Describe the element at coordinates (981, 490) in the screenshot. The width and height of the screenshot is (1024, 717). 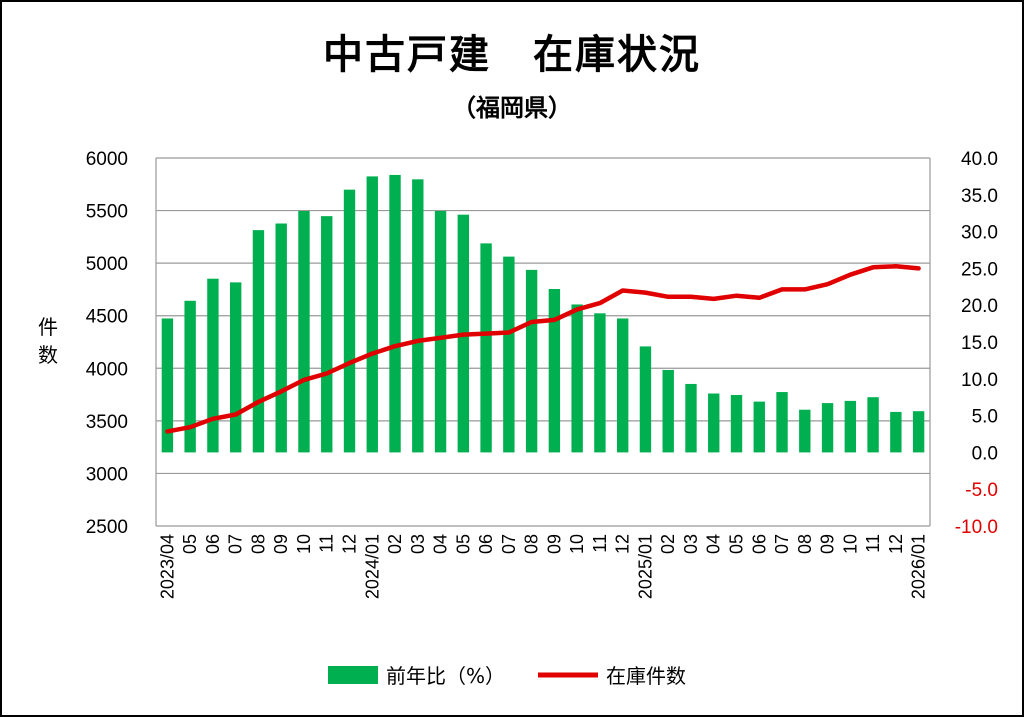
I see `right-tick-label: -5.0` at that location.